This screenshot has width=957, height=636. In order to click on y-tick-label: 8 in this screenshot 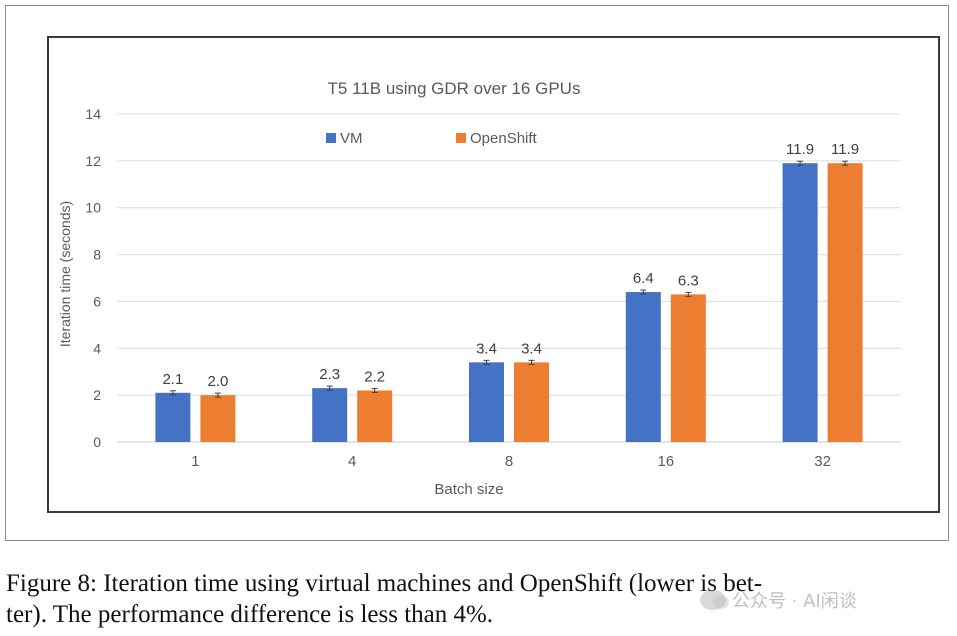, I will do `click(97, 255)`.